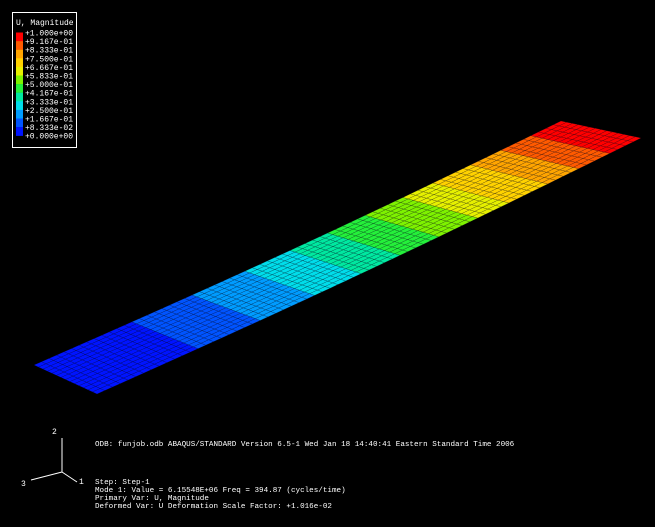 The height and width of the screenshot is (527, 655). I want to click on axis-triad: 2 1 3, so click(52, 458).